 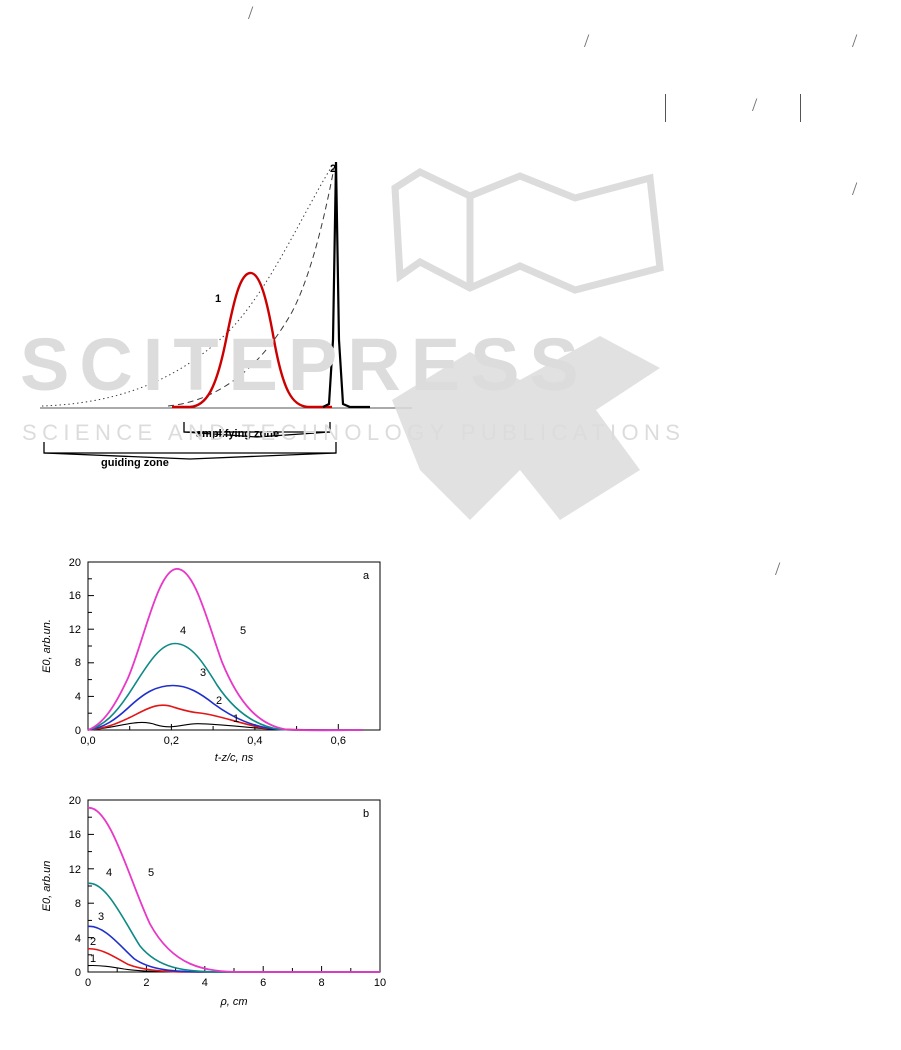 I want to click on plot-b-xtick-6: 6, so click(x=263, y=983).